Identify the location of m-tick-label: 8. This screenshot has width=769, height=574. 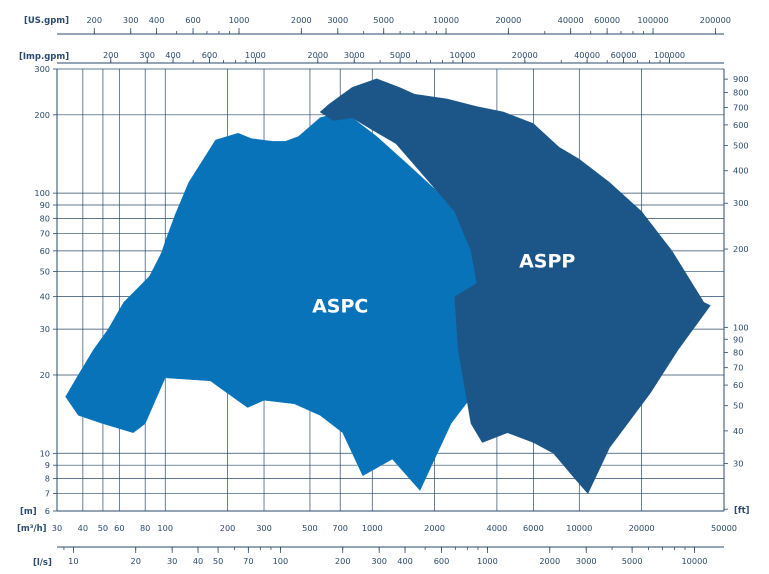
(47, 478).